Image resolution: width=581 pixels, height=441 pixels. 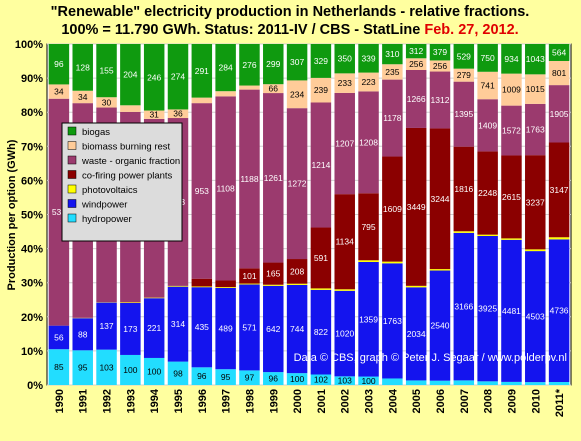 I want to click on data-label: 1395, so click(x=463, y=114).